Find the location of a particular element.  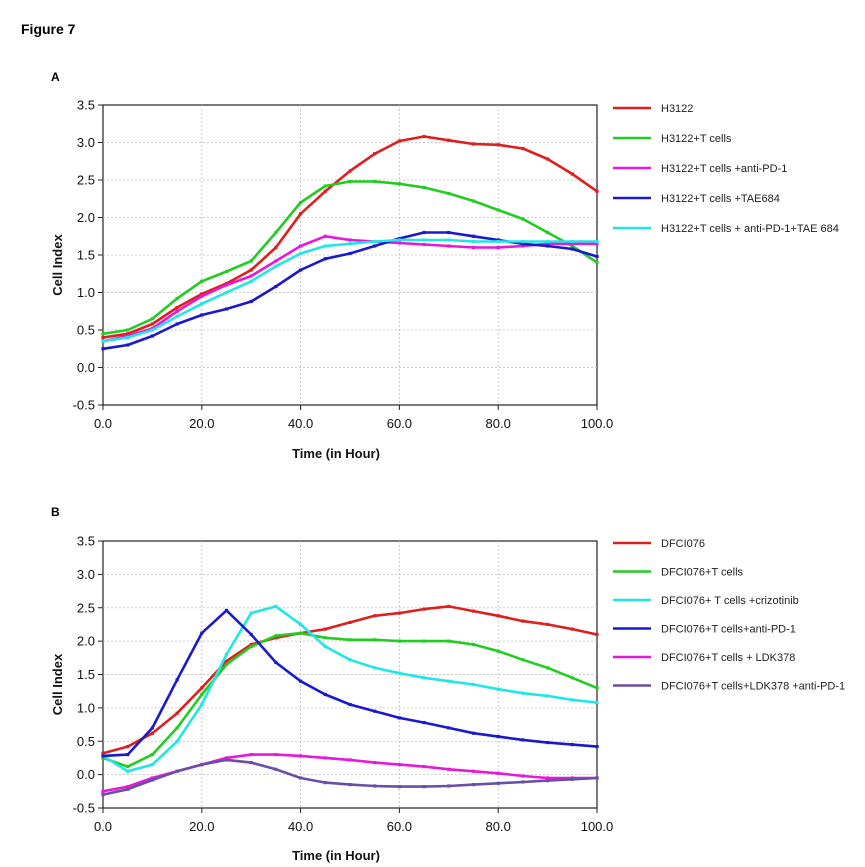

panel-b-y-tick-label: 2.0 is located at coordinates (86, 641).